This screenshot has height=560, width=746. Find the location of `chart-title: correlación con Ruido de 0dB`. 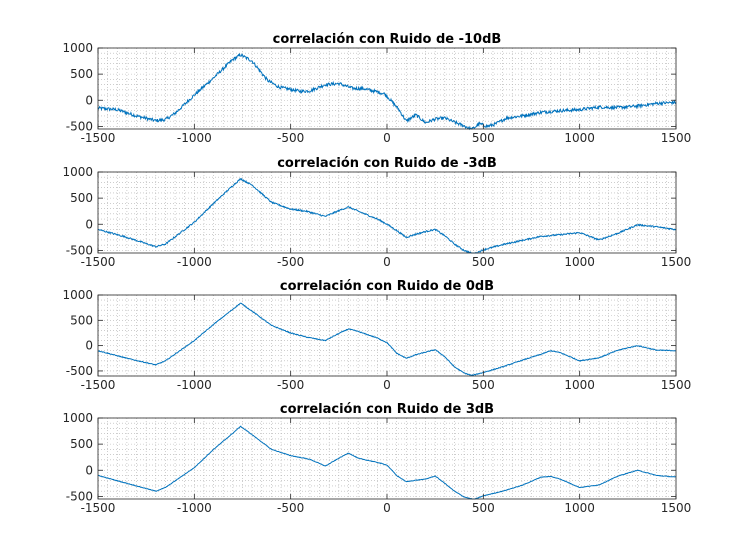

chart-title: correlación con Ruido de 0dB is located at coordinates (387, 286).